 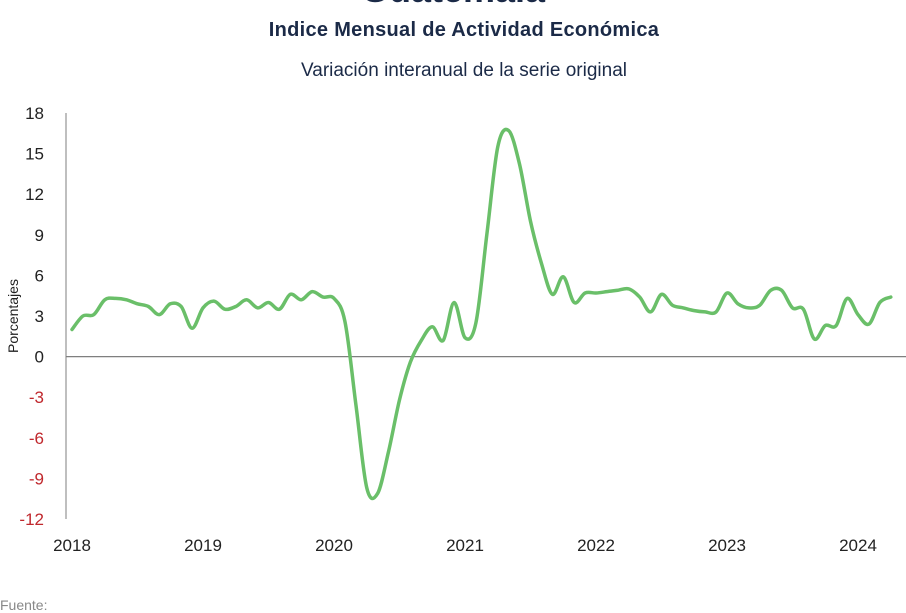 I want to click on y-tick-label: 0, so click(x=39, y=357).